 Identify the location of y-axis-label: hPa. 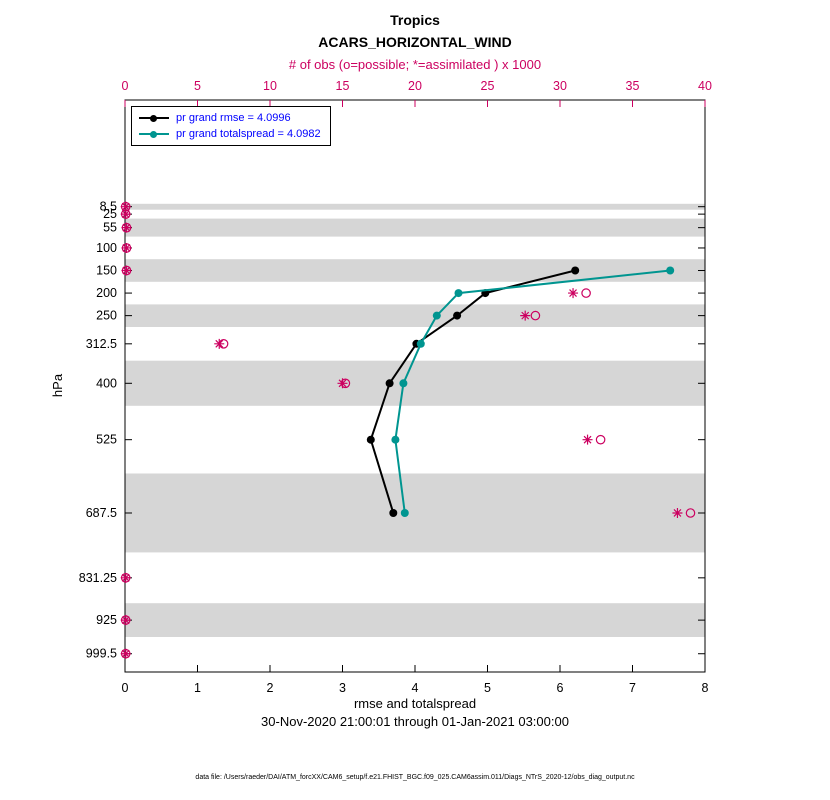
(58, 385).